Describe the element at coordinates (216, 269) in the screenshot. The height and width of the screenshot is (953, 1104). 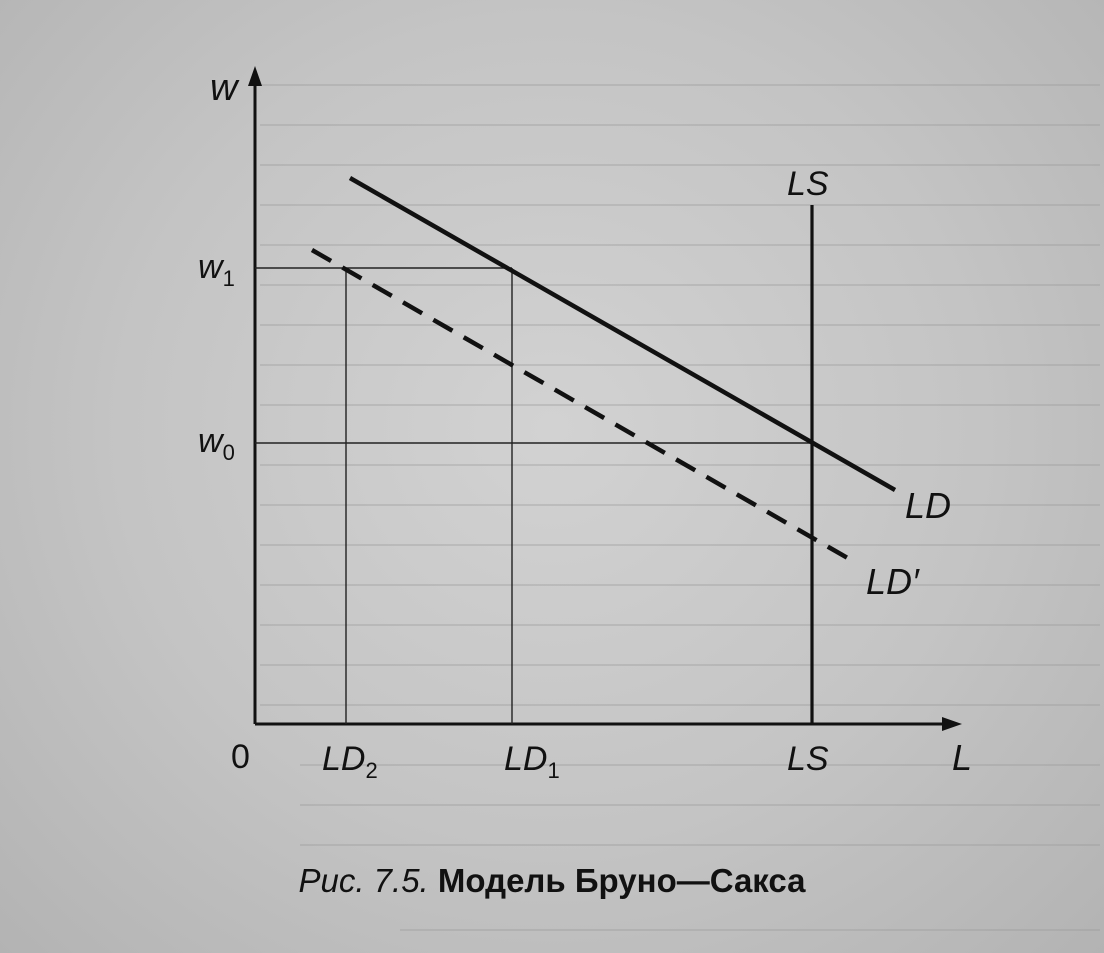
I see `w1-label: w1` at that location.